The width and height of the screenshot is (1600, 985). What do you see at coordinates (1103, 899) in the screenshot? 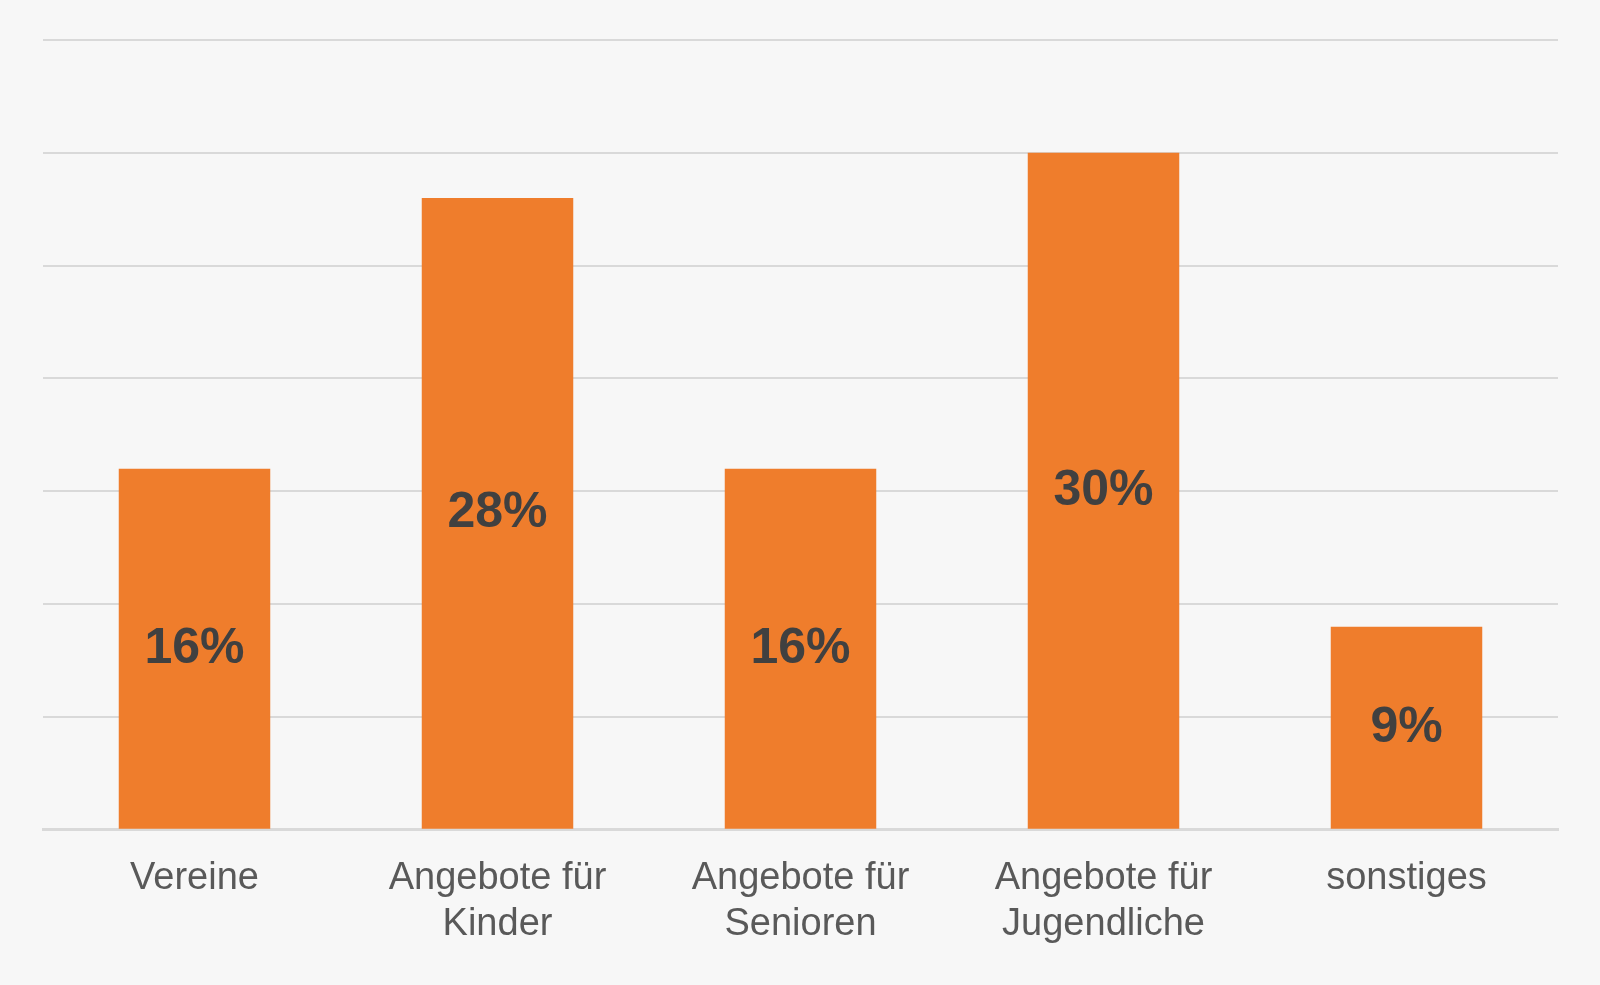
I see `x-tick-label: Angebote für Jugendliche` at bounding box center [1103, 899].